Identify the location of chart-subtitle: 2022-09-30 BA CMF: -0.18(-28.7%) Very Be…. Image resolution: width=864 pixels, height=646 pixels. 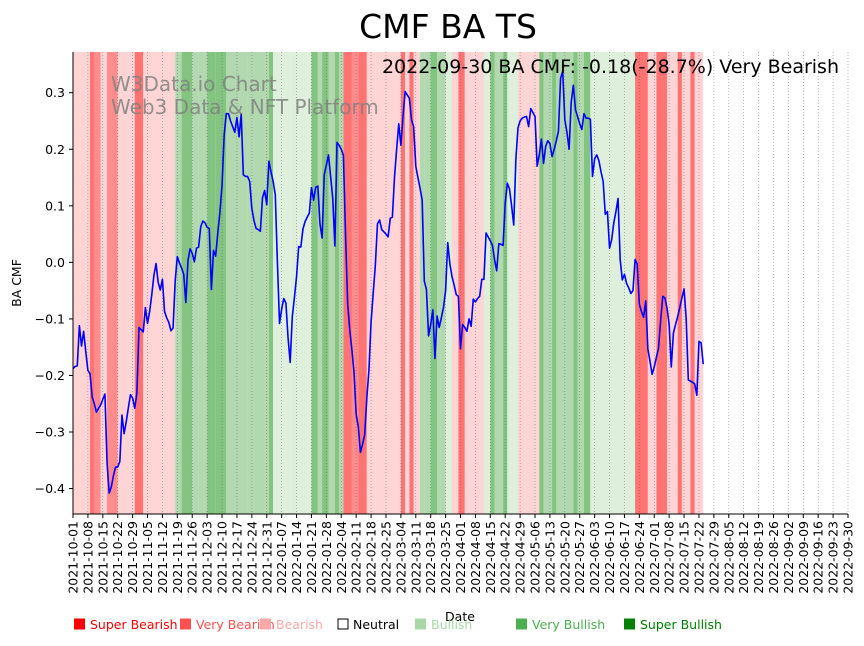
(610, 67).